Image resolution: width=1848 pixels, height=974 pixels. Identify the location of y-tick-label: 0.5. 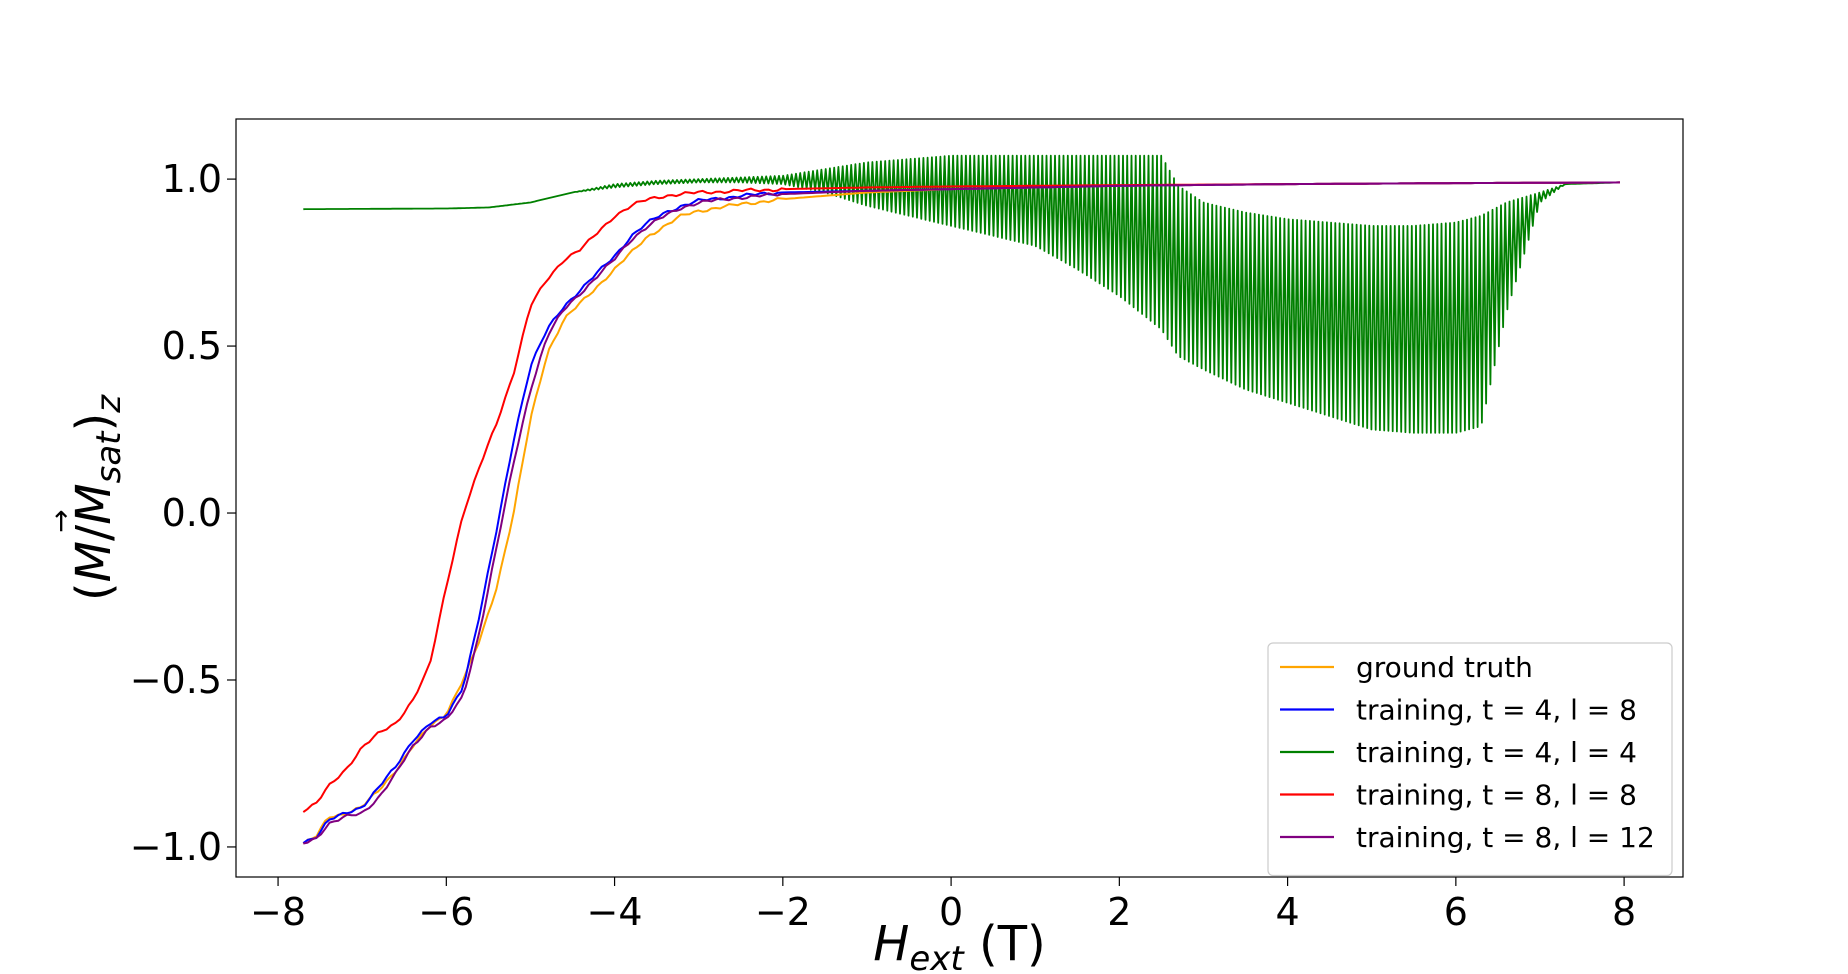
(192, 346).